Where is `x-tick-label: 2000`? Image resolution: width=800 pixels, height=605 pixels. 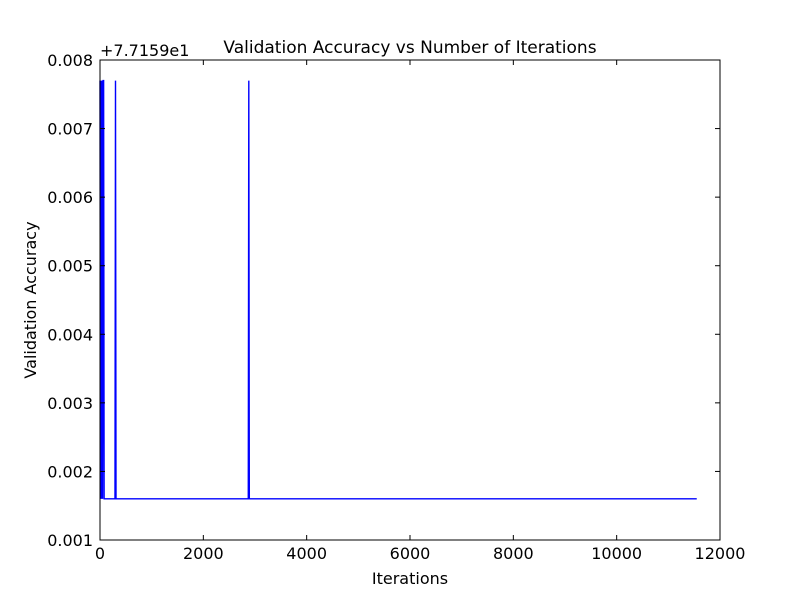
x-tick-label: 2000 is located at coordinates (203, 553).